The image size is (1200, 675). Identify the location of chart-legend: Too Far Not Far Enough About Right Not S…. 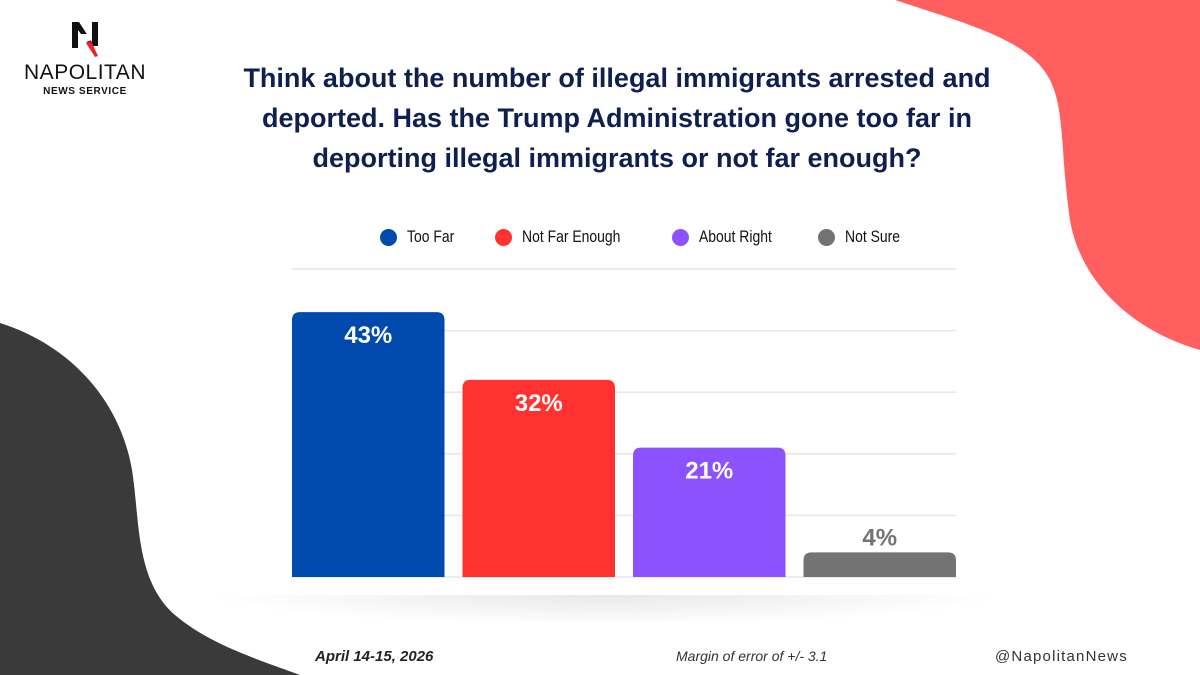
(661, 237).